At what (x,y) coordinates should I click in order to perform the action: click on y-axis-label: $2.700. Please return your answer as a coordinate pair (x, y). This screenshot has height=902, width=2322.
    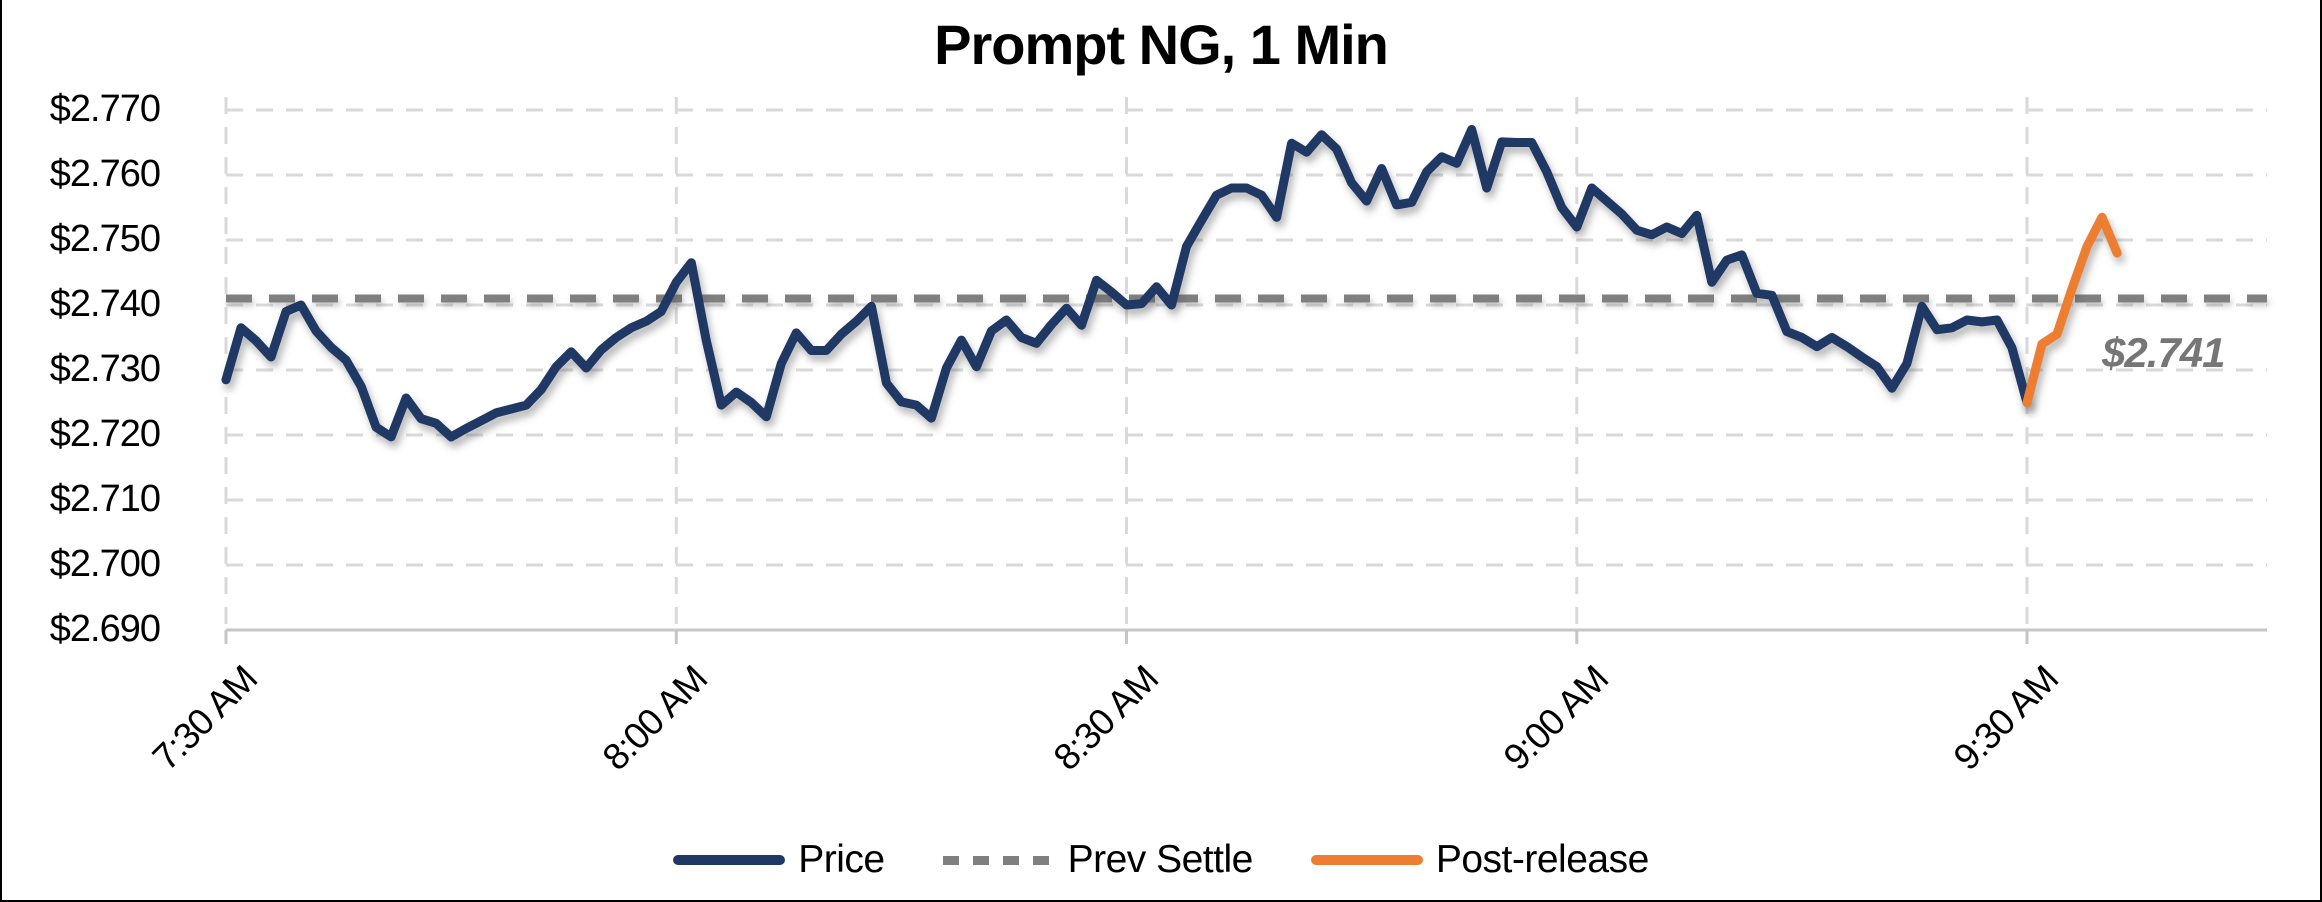
    Looking at the image, I should click on (105, 564).